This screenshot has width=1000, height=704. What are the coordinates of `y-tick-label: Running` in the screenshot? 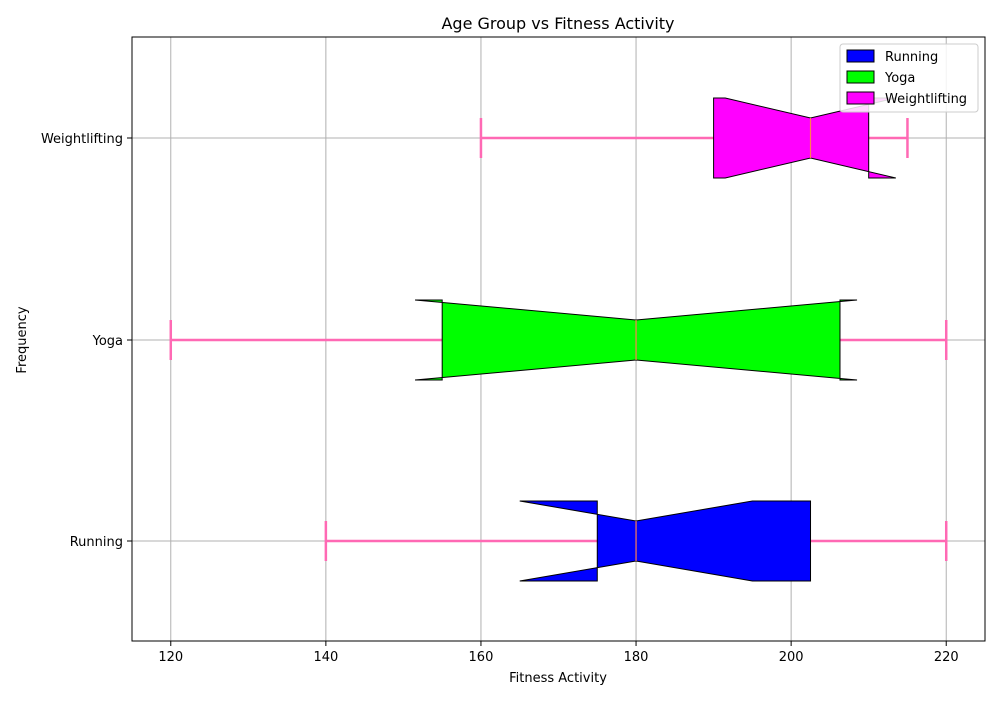 It's located at (96, 542).